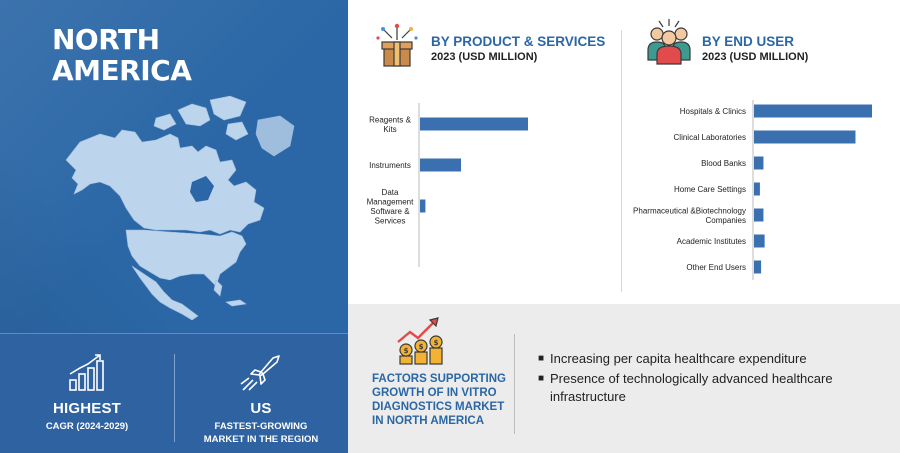 The height and width of the screenshot is (453, 900). Describe the element at coordinates (621, 161) in the screenshot. I see `chart-divider` at that location.